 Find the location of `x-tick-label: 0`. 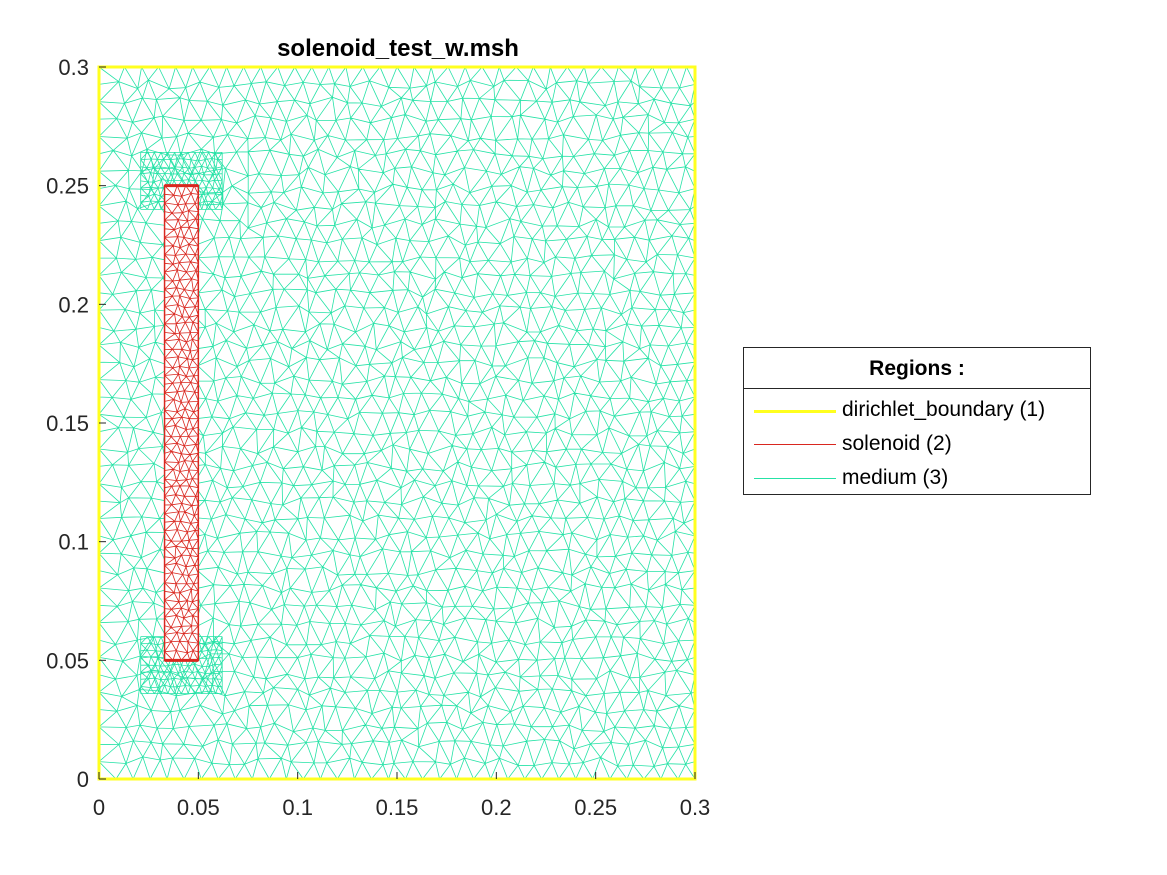

x-tick-label: 0 is located at coordinates (99, 807).